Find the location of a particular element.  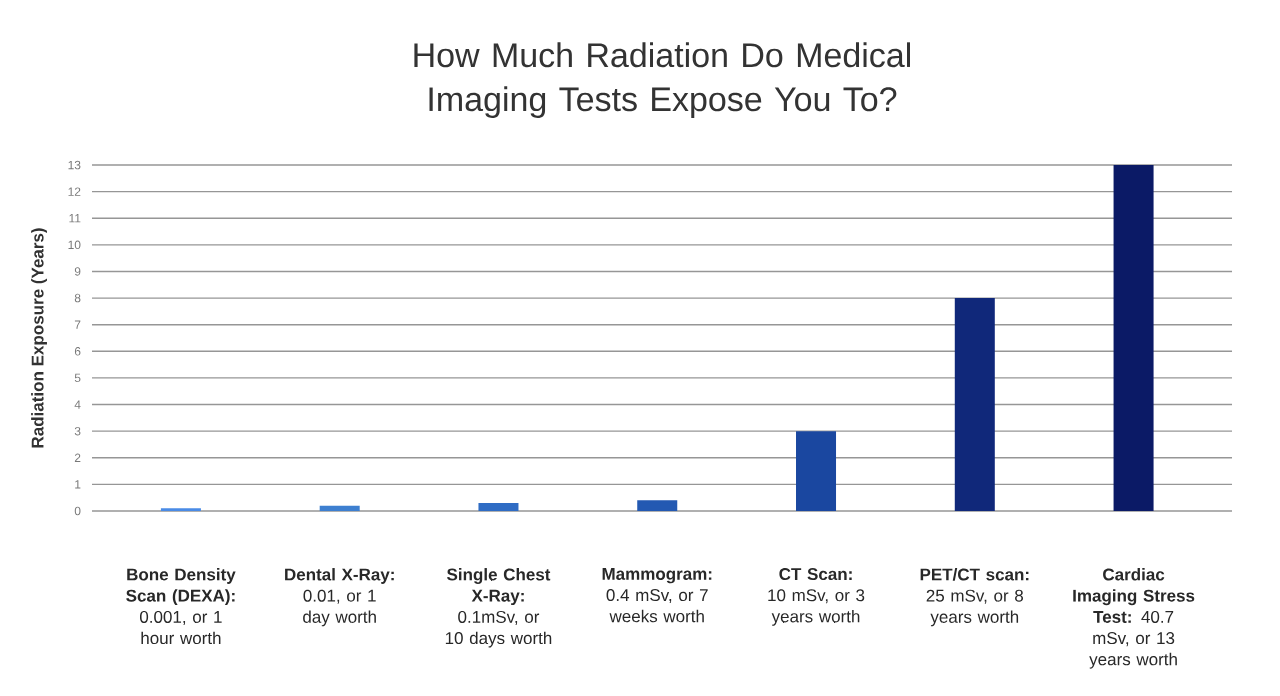

y-tick-label: 8 is located at coordinates (77, 298).